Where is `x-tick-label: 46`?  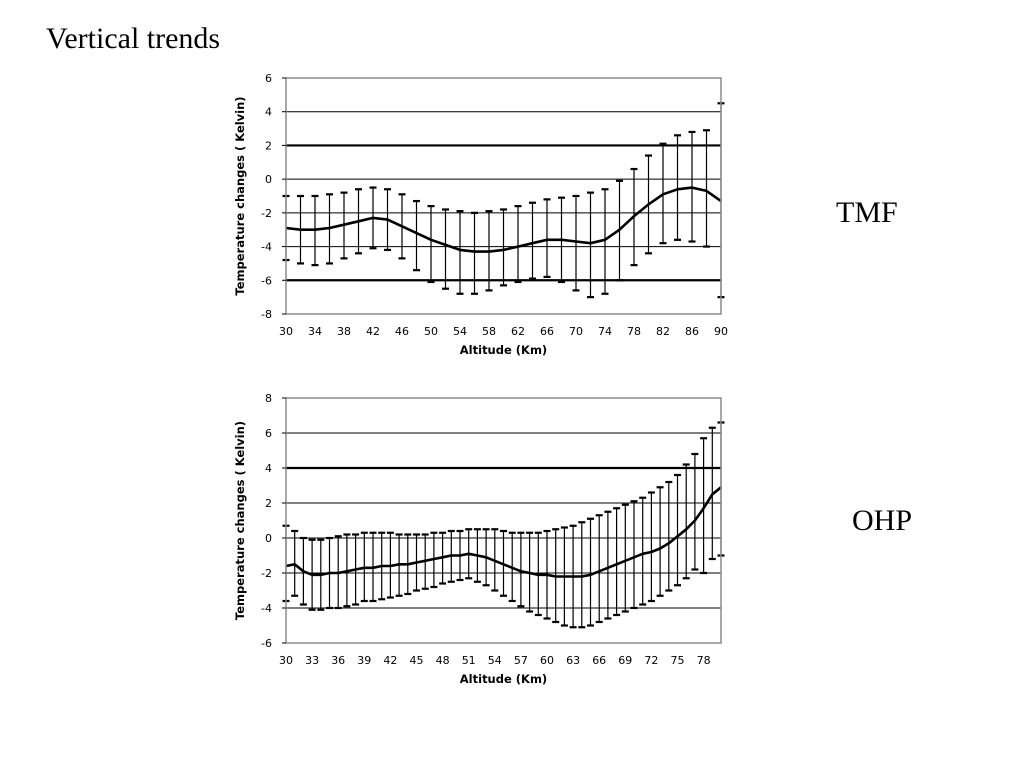 x-tick-label: 46 is located at coordinates (402, 331).